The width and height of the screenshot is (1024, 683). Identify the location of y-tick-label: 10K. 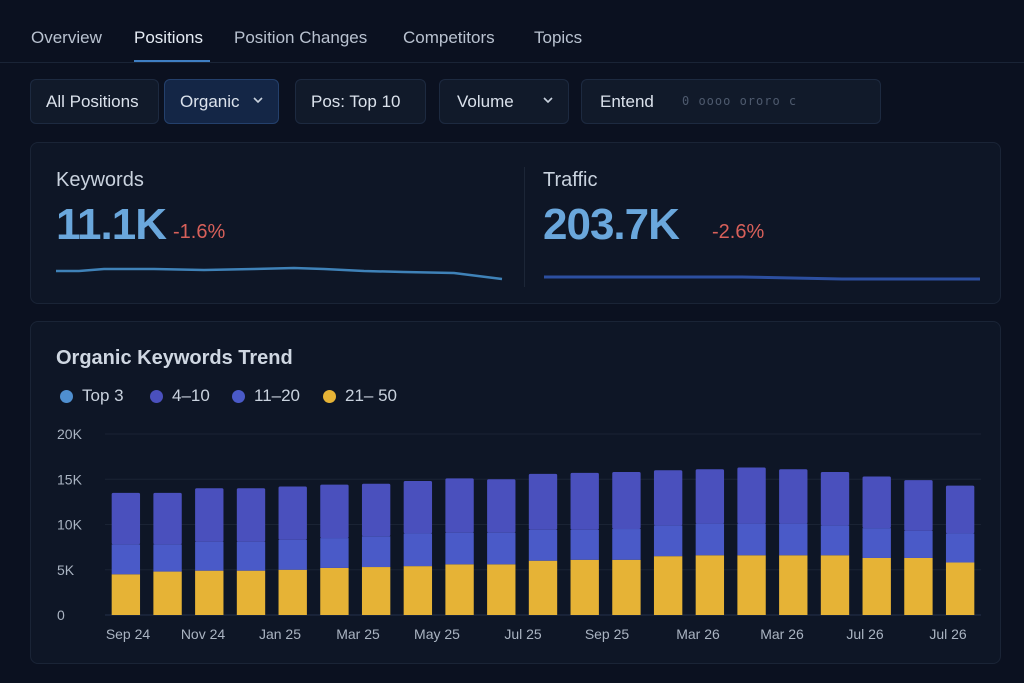
(70, 525).